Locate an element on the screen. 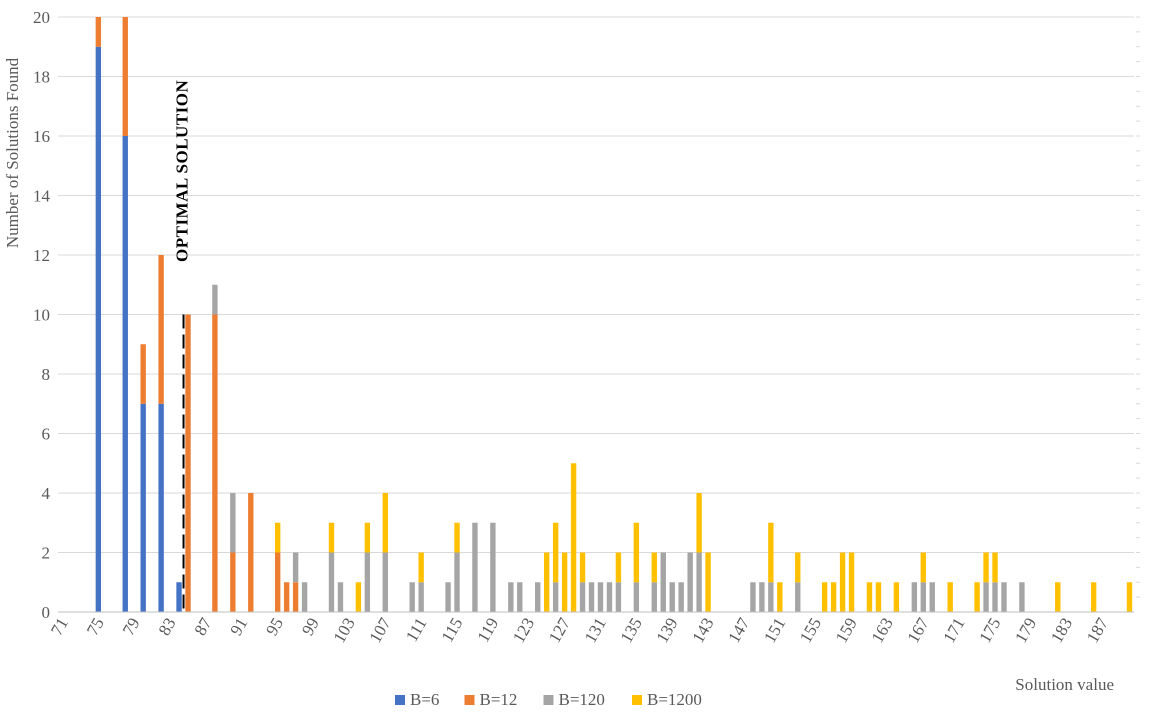 The image size is (1150, 723). x-tick-label: 119 is located at coordinates (487, 630).